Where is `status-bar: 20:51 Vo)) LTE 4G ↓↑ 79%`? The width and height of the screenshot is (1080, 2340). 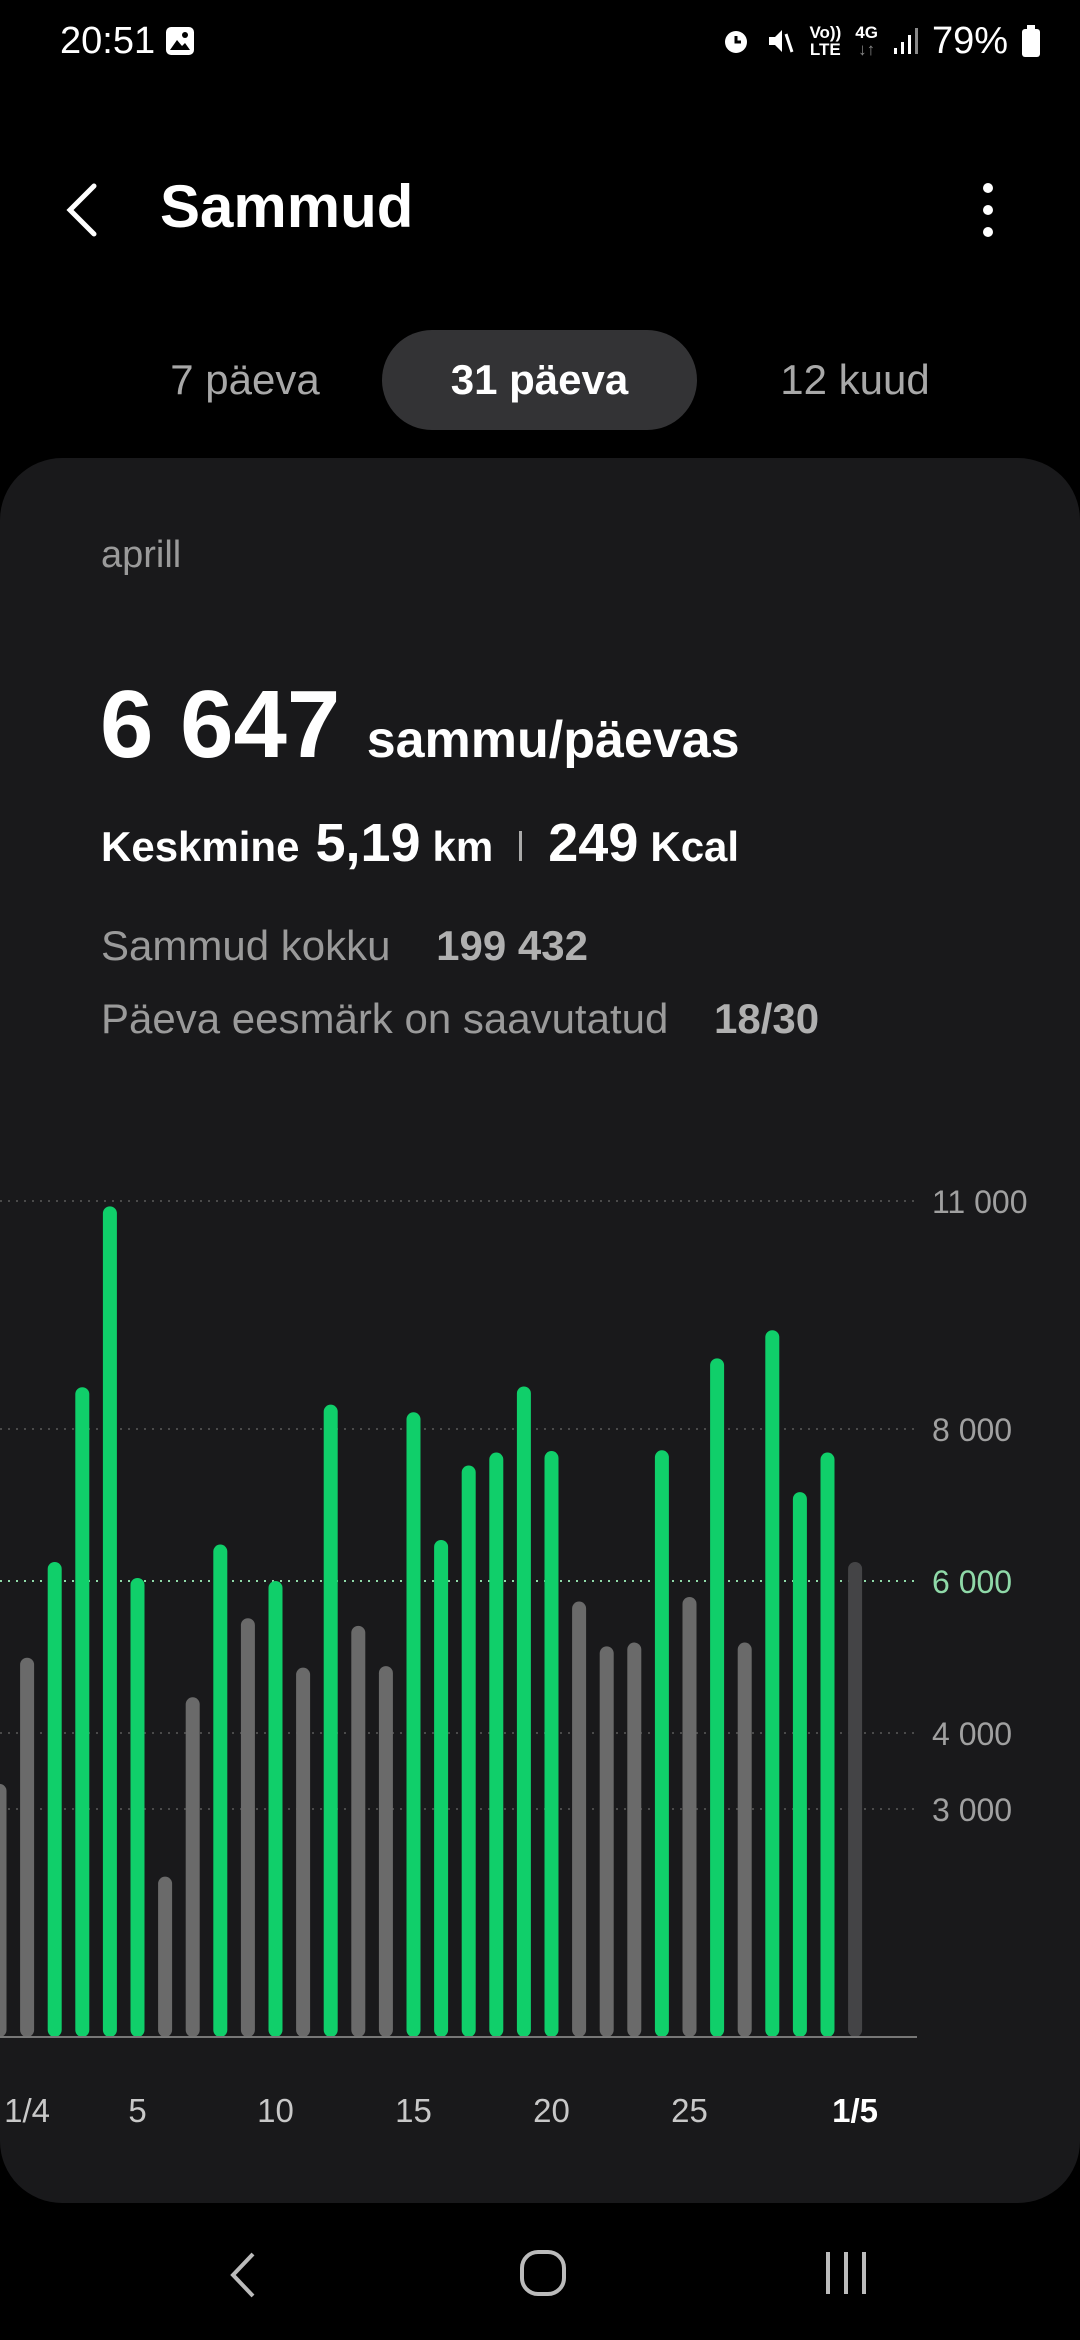 status-bar: 20:51 Vo)) LTE 4G ↓↑ 79% is located at coordinates (550, 41).